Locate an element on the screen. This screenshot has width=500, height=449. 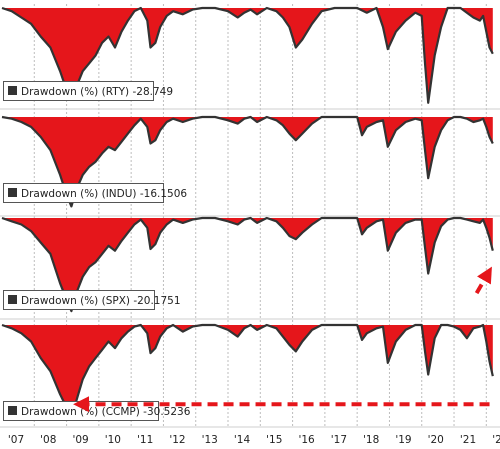
legend-text: Drawdown (%) (CCMP) -30.5236 is located at coordinates (106, 412).